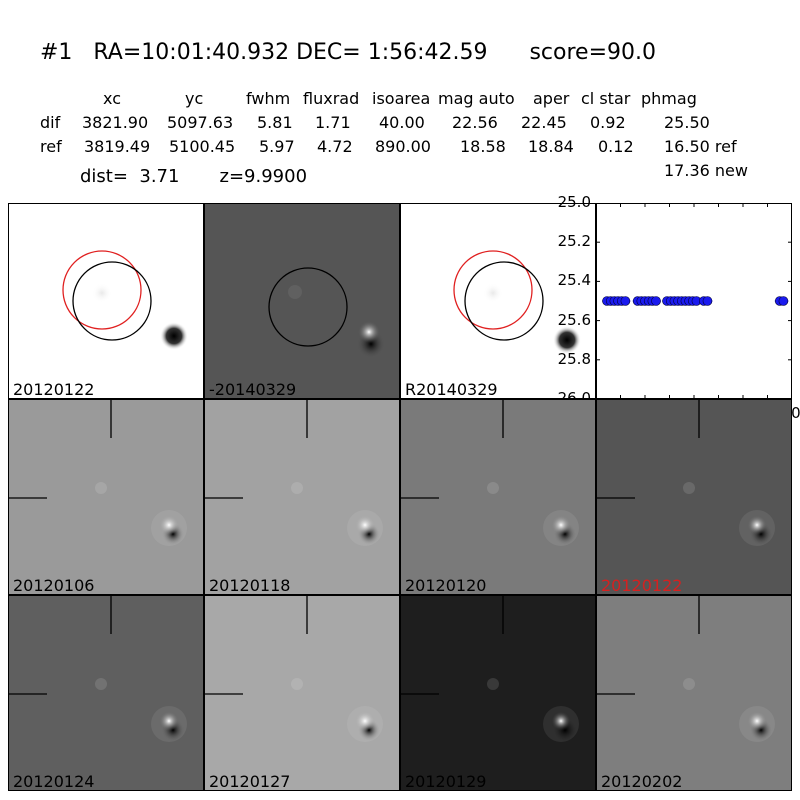  What do you see at coordinates (642, 781) in the screenshot?
I see `panel-label: 20120202` at bounding box center [642, 781].